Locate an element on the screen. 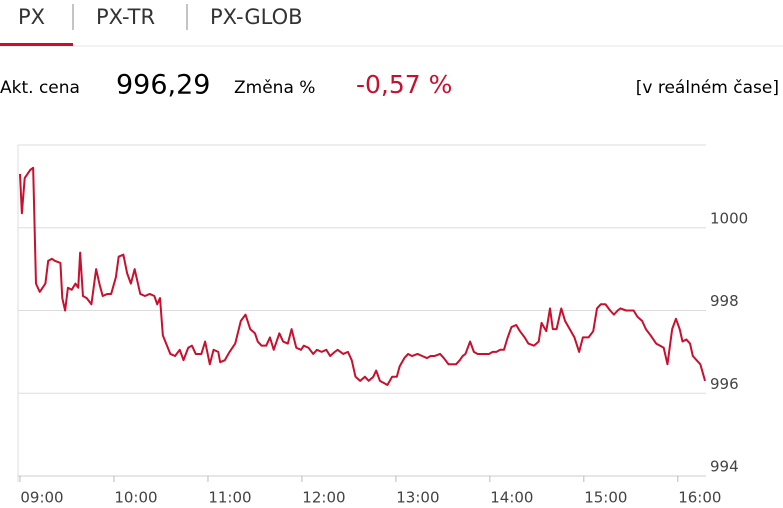  x-tick-label: 15:00 is located at coordinates (605, 498).